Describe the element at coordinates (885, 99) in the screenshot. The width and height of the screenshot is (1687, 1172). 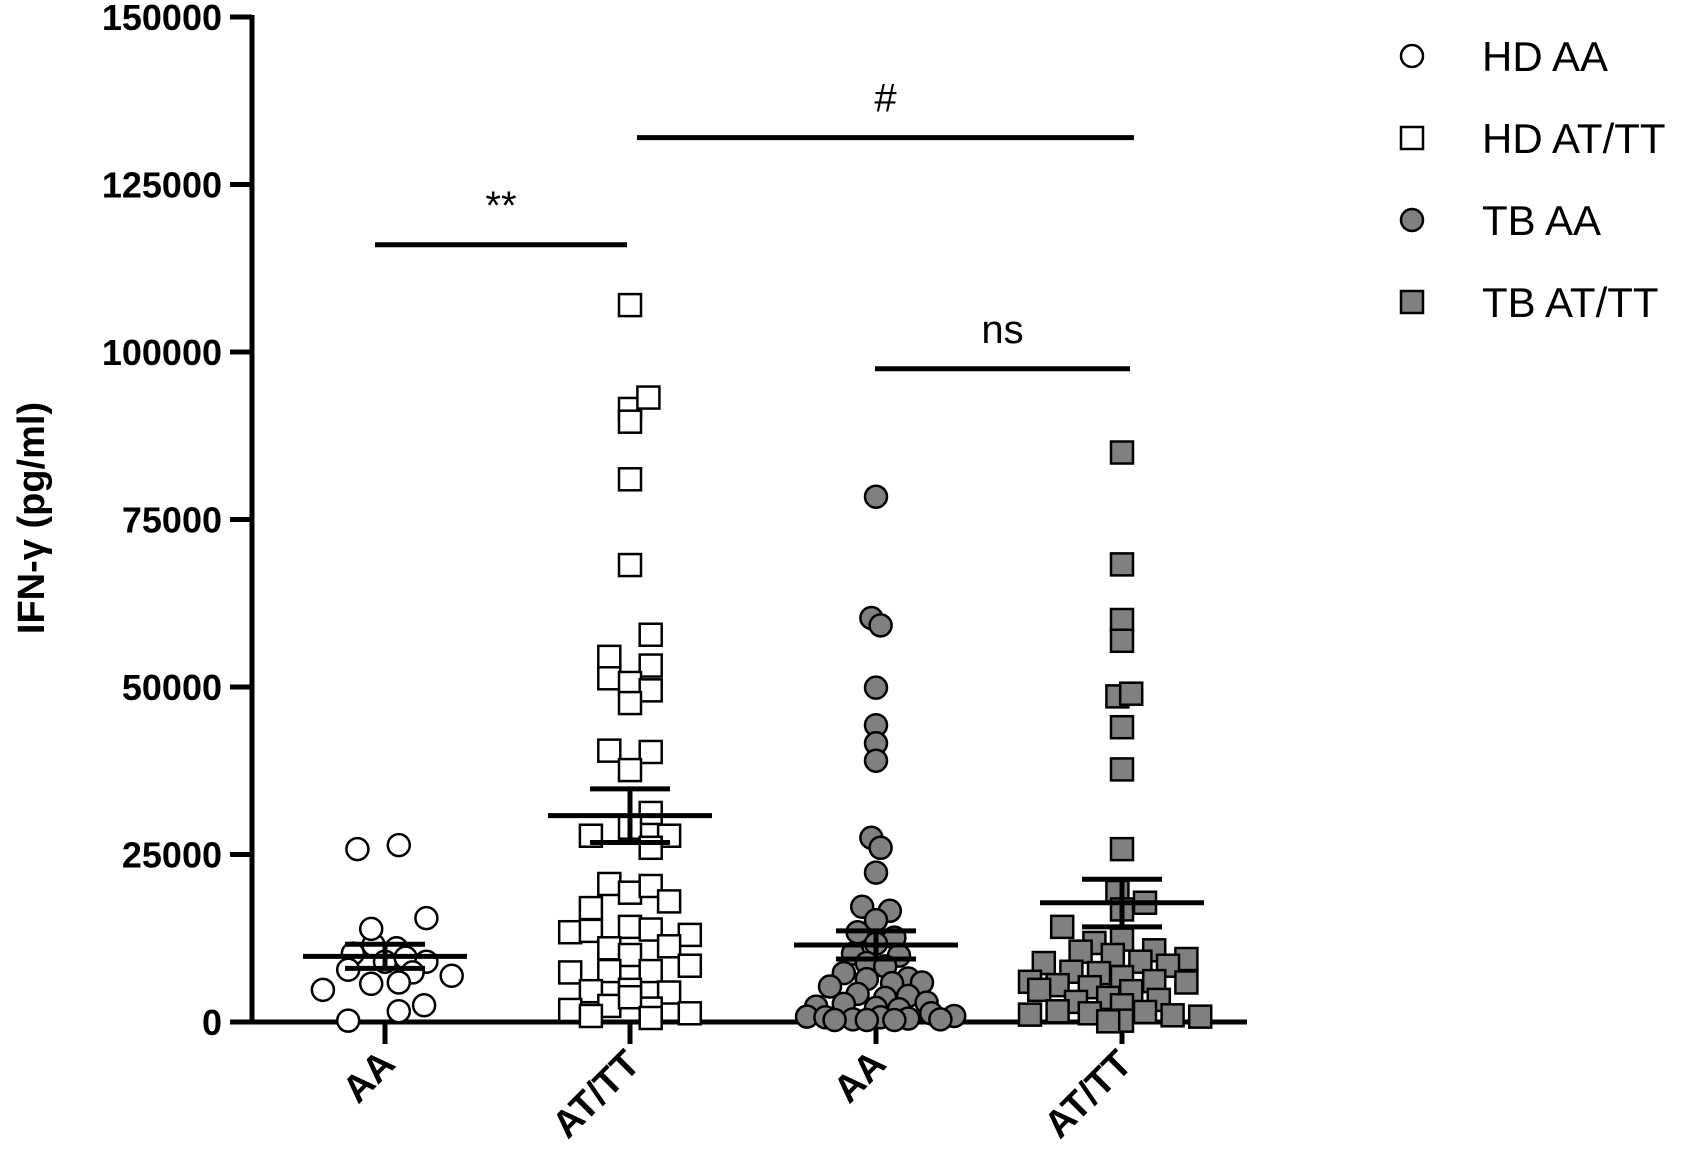
I see `significance-label: #` at that location.